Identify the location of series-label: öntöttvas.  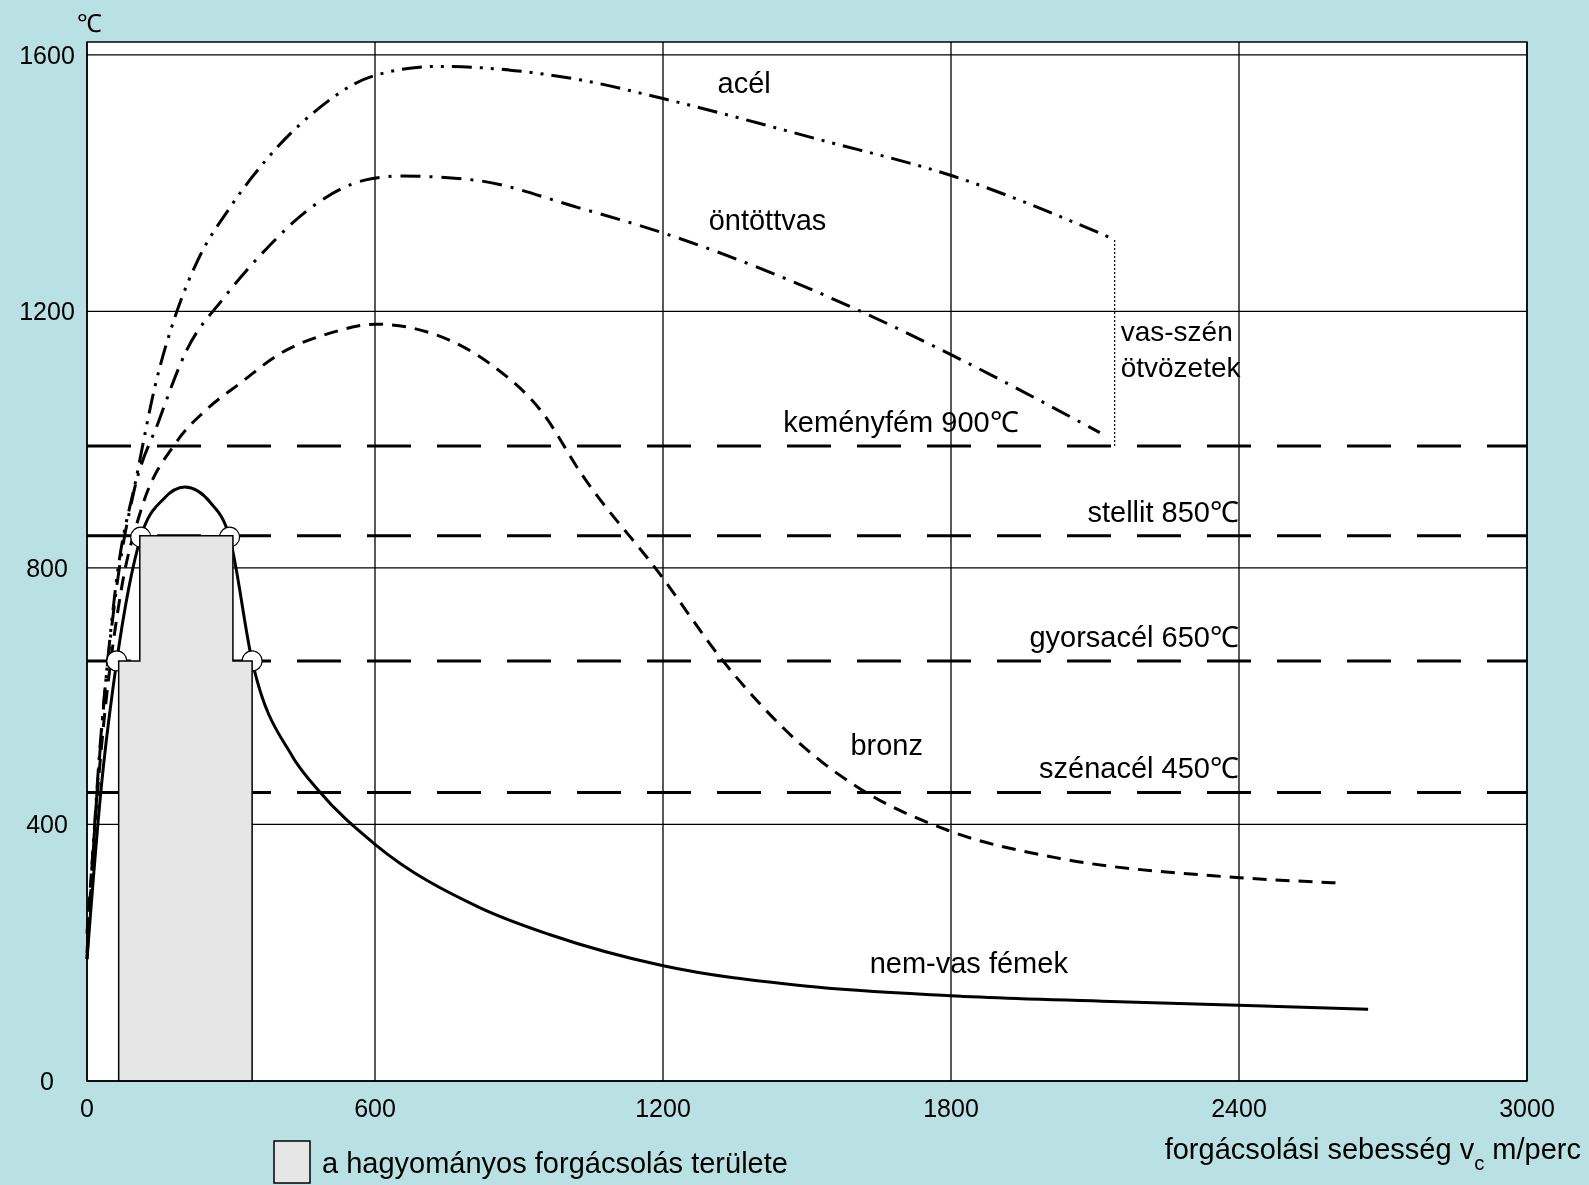
(767, 219).